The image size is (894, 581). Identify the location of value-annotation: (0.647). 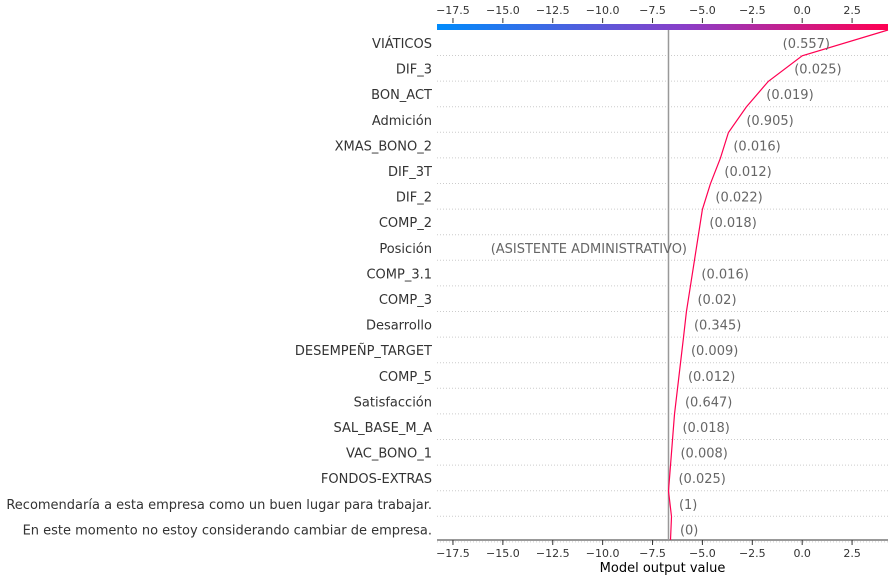
(708, 402).